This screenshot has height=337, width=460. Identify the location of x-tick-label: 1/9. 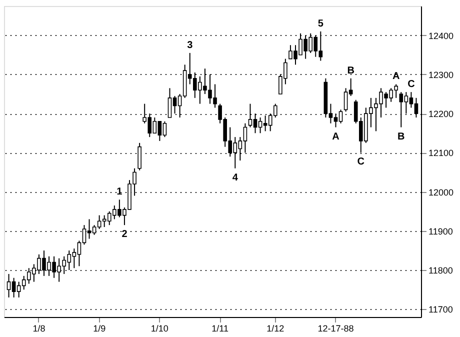
(99, 329).